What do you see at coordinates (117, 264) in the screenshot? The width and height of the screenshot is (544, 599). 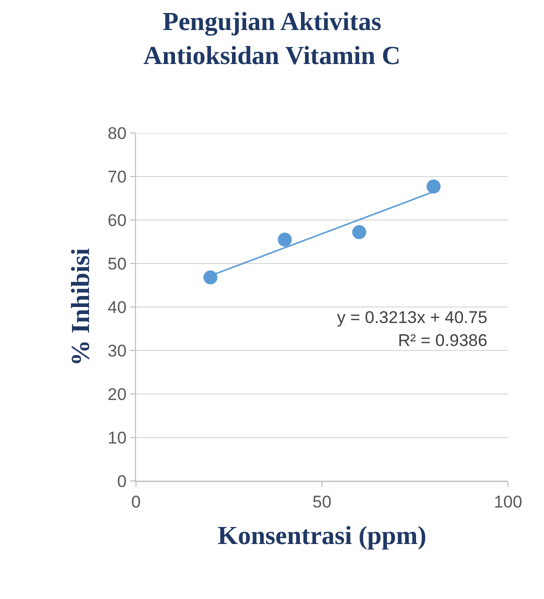 I see `y-tick-label: 50` at bounding box center [117, 264].